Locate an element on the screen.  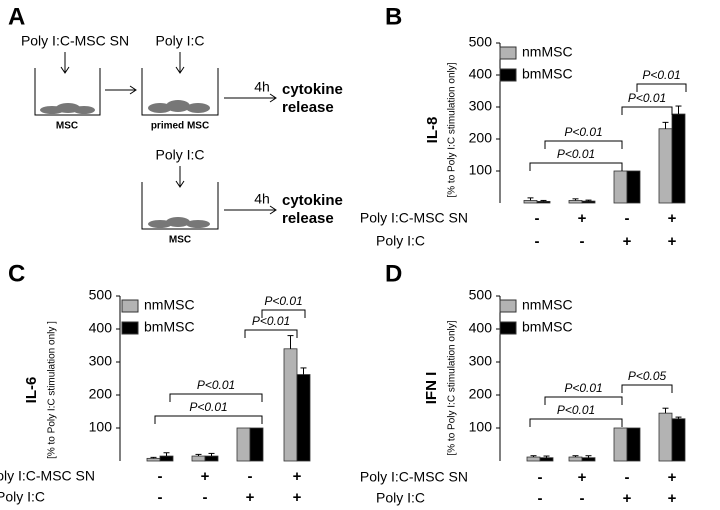
treatment: Poly I:C-MSC SN is located at coordinates (75, 41).